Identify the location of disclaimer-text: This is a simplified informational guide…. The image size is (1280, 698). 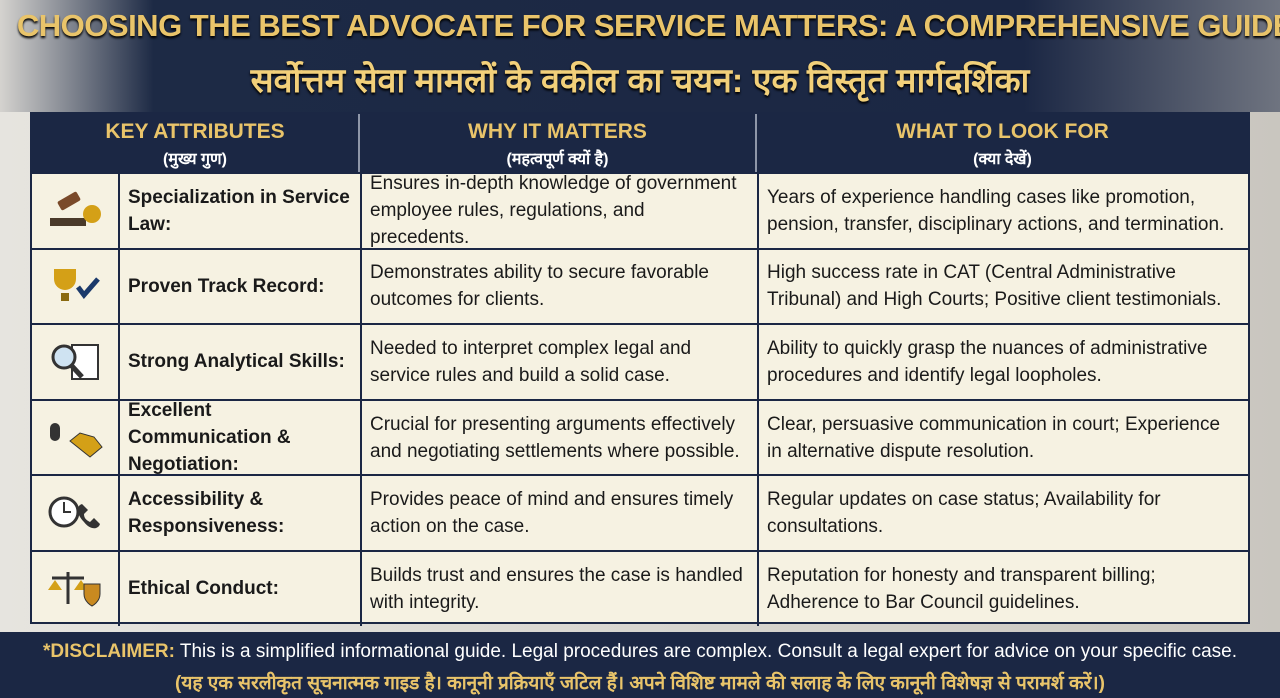
(708, 651).